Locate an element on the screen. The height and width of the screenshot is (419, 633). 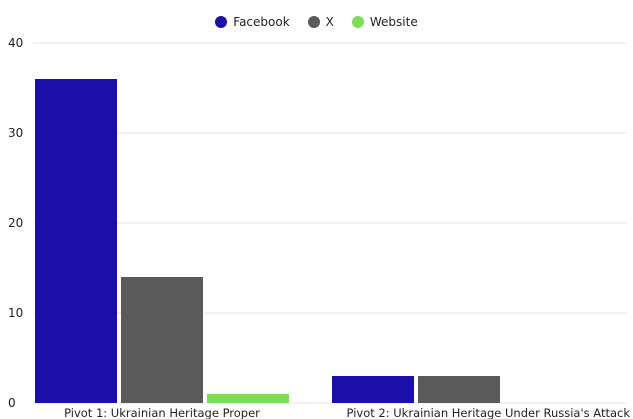
y-tick-label: 40 is located at coordinates (15, 43).